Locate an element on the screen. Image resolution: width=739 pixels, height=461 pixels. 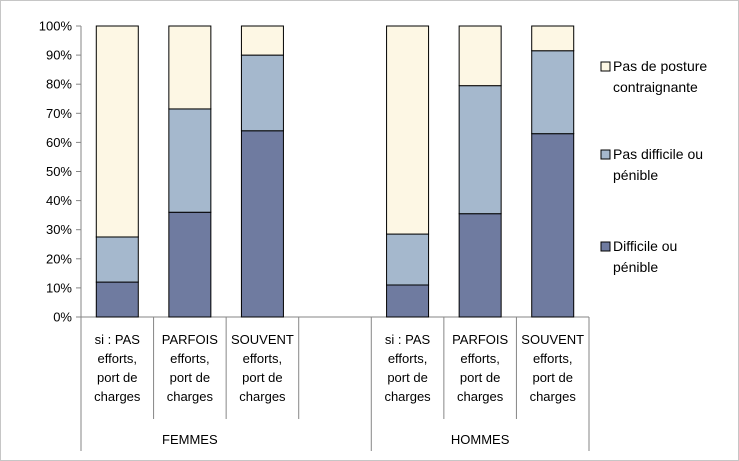
y-tick-label: 90% is located at coordinates (59, 55).